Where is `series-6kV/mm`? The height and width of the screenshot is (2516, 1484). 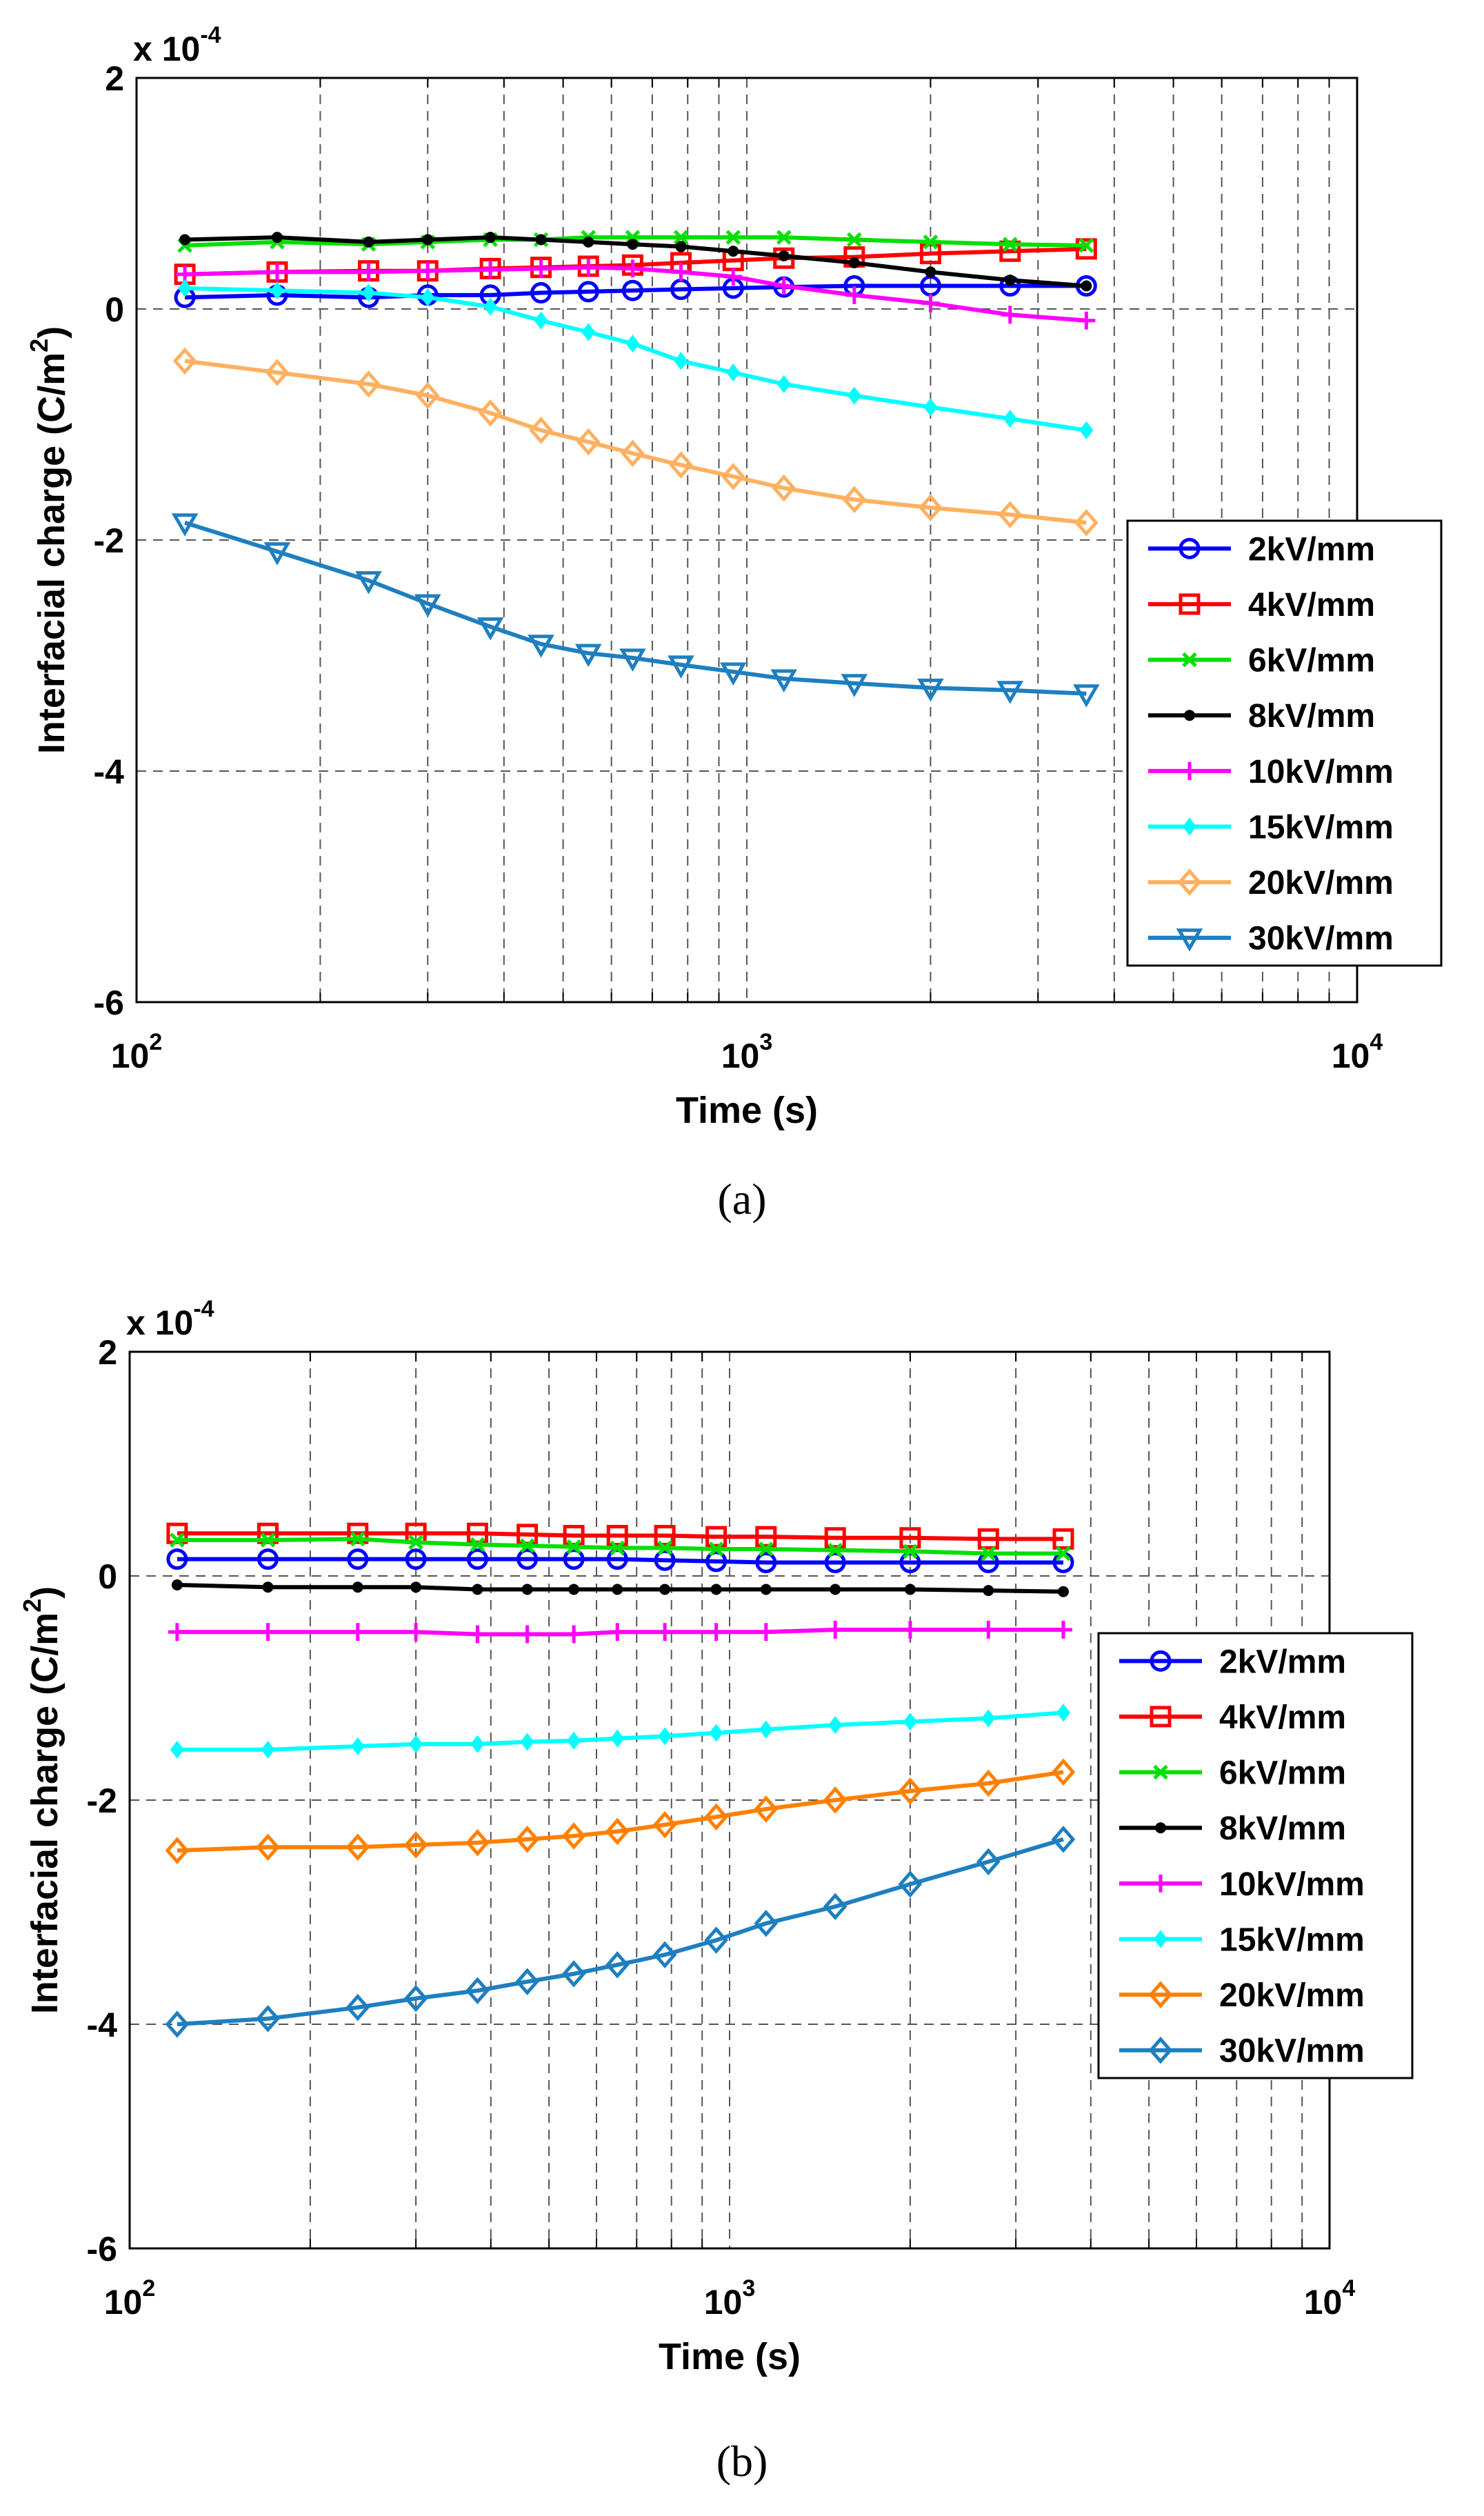 series-6kV/mm is located at coordinates (620, 1546).